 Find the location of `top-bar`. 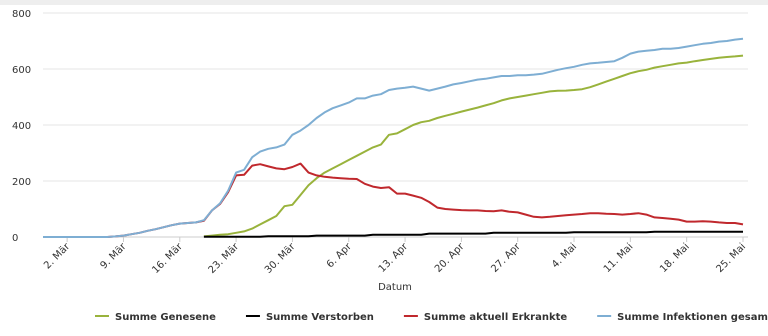

top-bar is located at coordinates (384, 2).